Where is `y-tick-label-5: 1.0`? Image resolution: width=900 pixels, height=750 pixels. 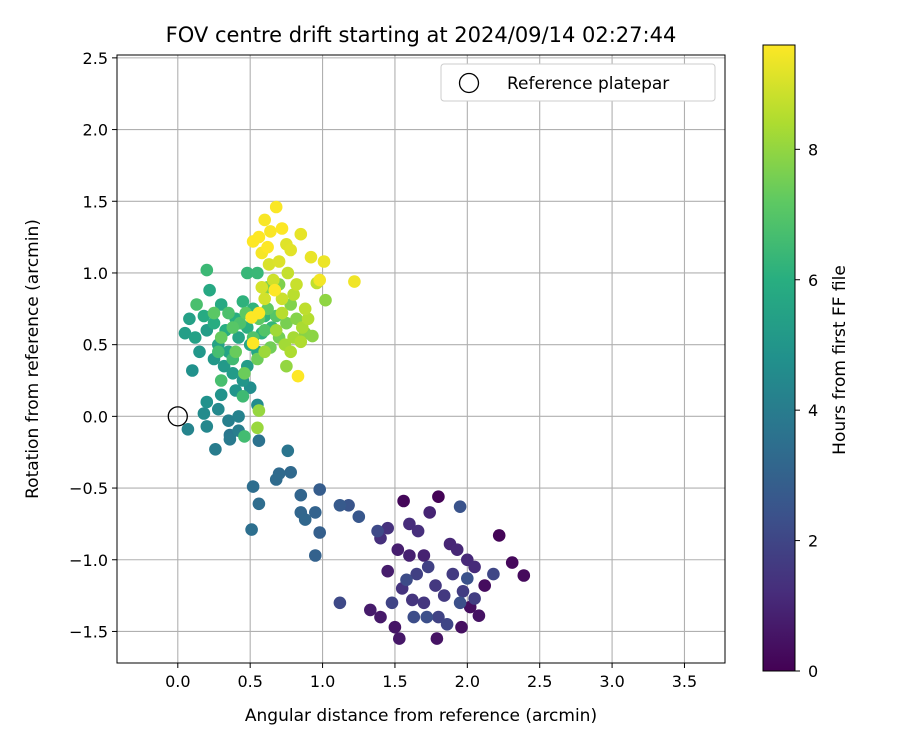 y-tick-label-5: 1.0 is located at coordinates (95, 273).